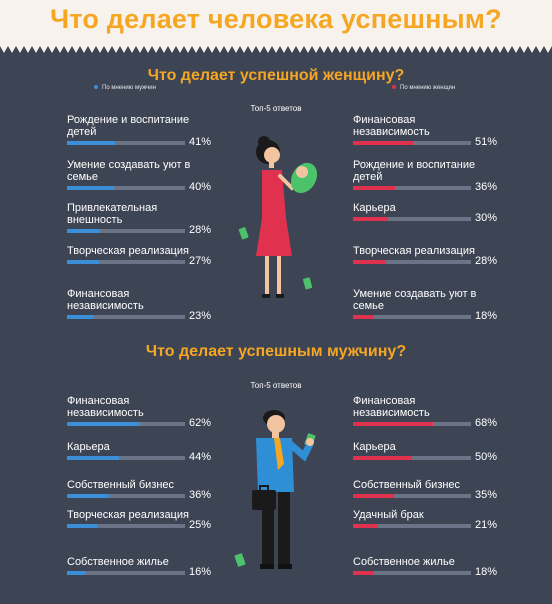 The image size is (552, 604). Describe the element at coordinates (425, 213) in the screenshot. I see `bar-item: Карьера 30%` at that location.